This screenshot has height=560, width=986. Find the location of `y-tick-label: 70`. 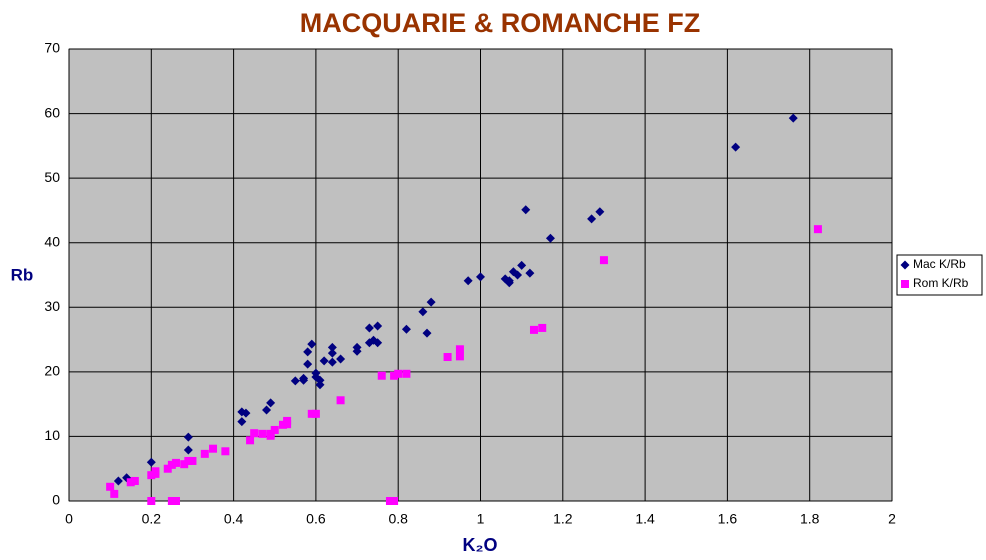

y-tick-label: 70 is located at coordinates (52, 48).